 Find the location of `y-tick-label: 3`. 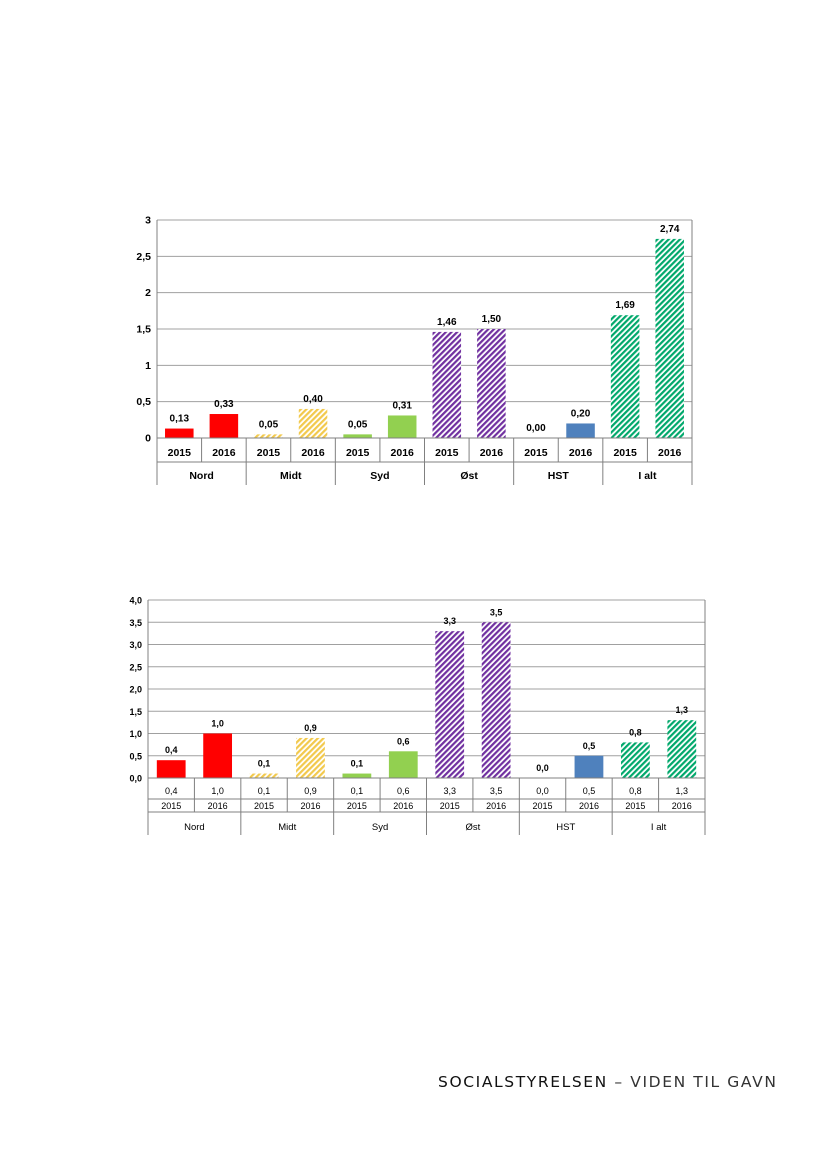

y-tick-label: 3 is located at coordinates (148, 221).